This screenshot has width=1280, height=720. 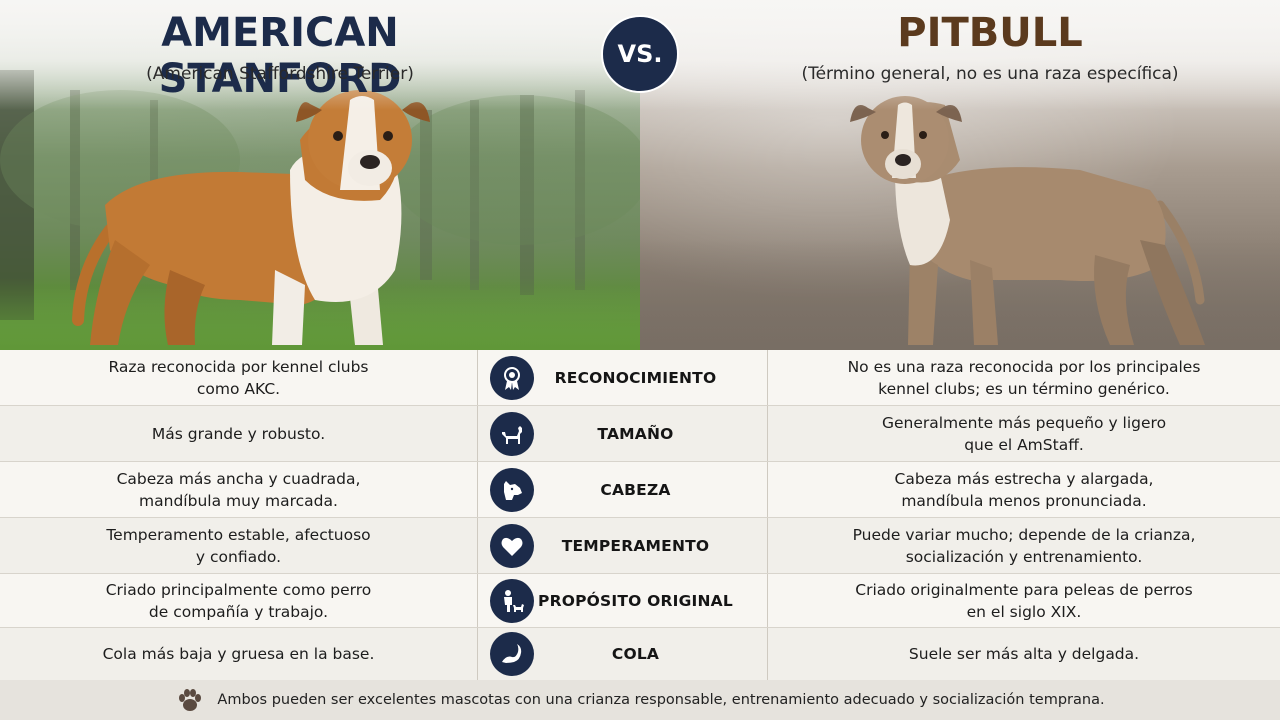 I want to click on pitbull-cell: Suele ser más alta y delgada., so click(x=1024, y=654).